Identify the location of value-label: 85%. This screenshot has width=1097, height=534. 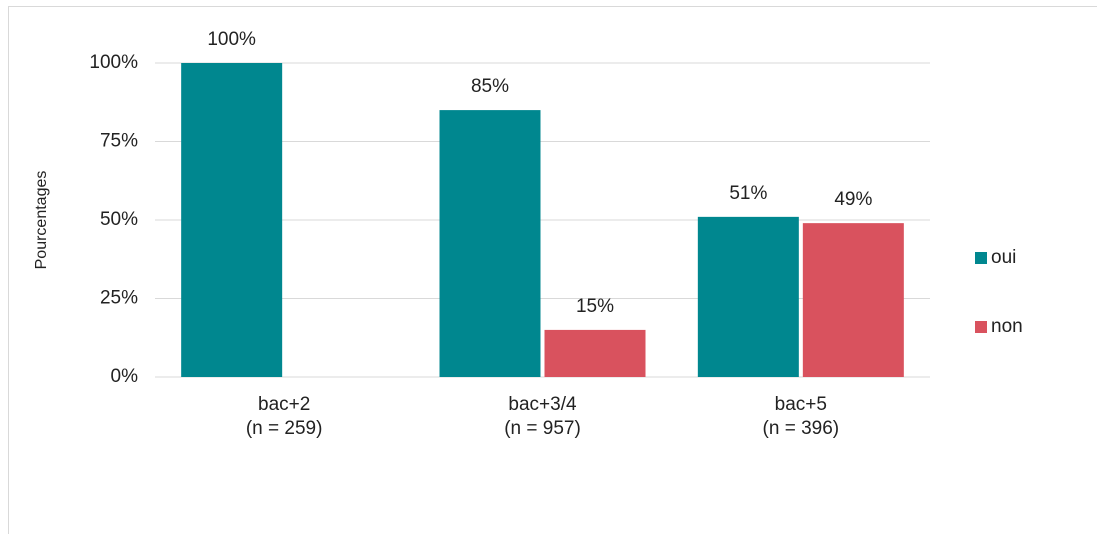
(490, 86).